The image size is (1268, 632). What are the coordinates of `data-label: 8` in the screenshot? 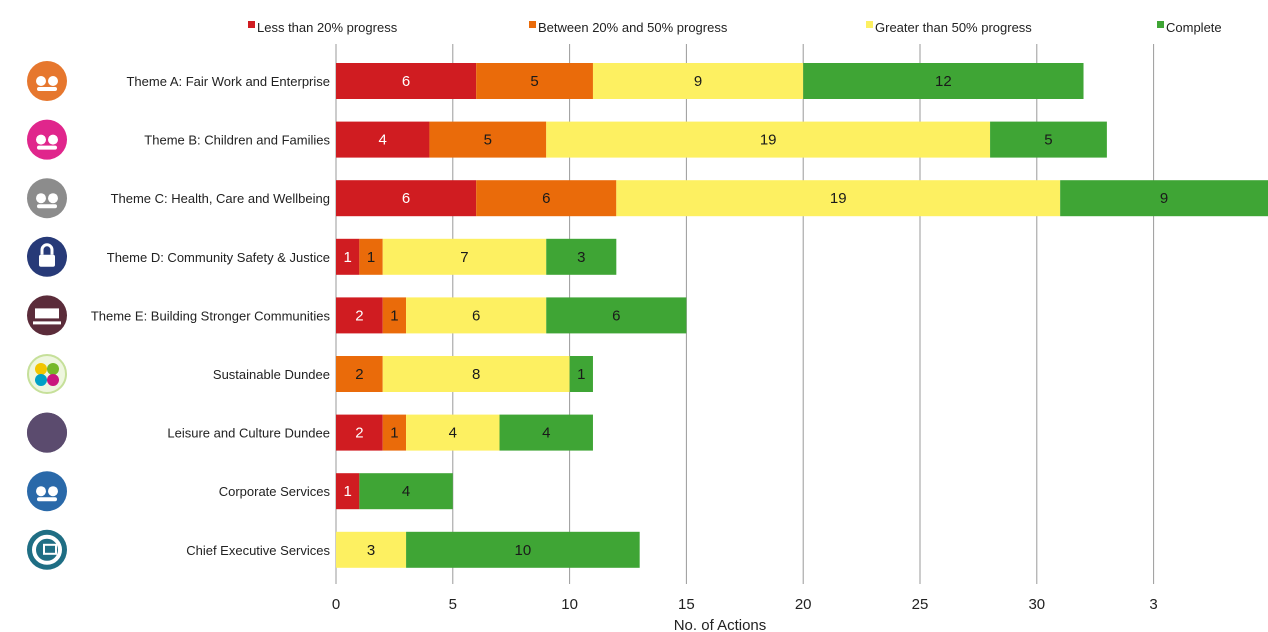 It's located at (476, 374).